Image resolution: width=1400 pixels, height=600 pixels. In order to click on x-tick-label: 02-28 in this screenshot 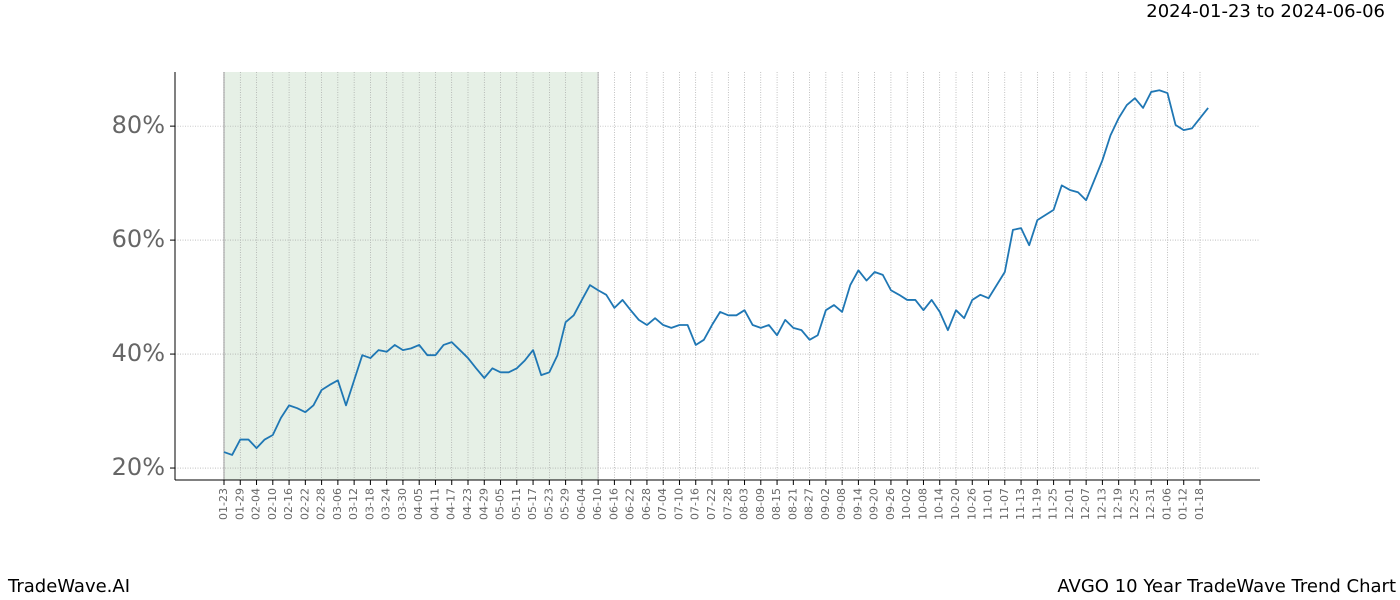, I will do `click(321, 504)`.